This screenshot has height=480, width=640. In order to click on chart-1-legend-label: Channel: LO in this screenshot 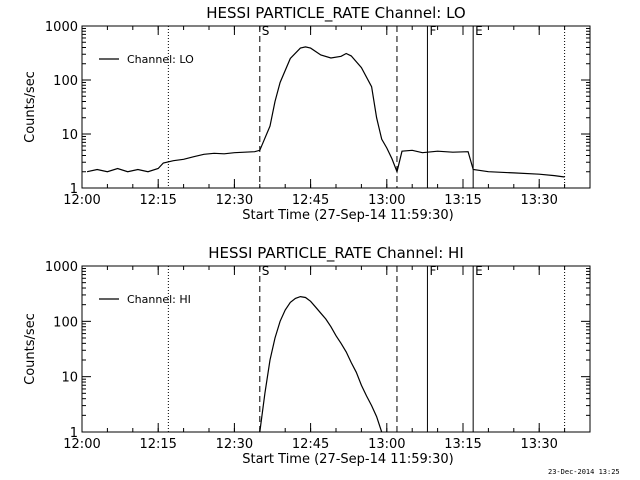, I will do `click(160, 59)`.